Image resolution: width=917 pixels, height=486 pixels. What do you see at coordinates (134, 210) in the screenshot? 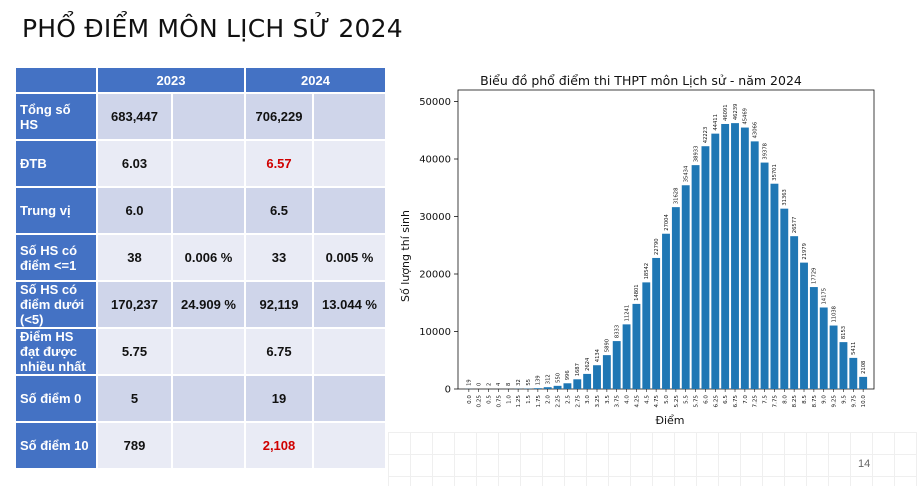
I see `cell-2023: 6.0` at bounding box center [134, 210].